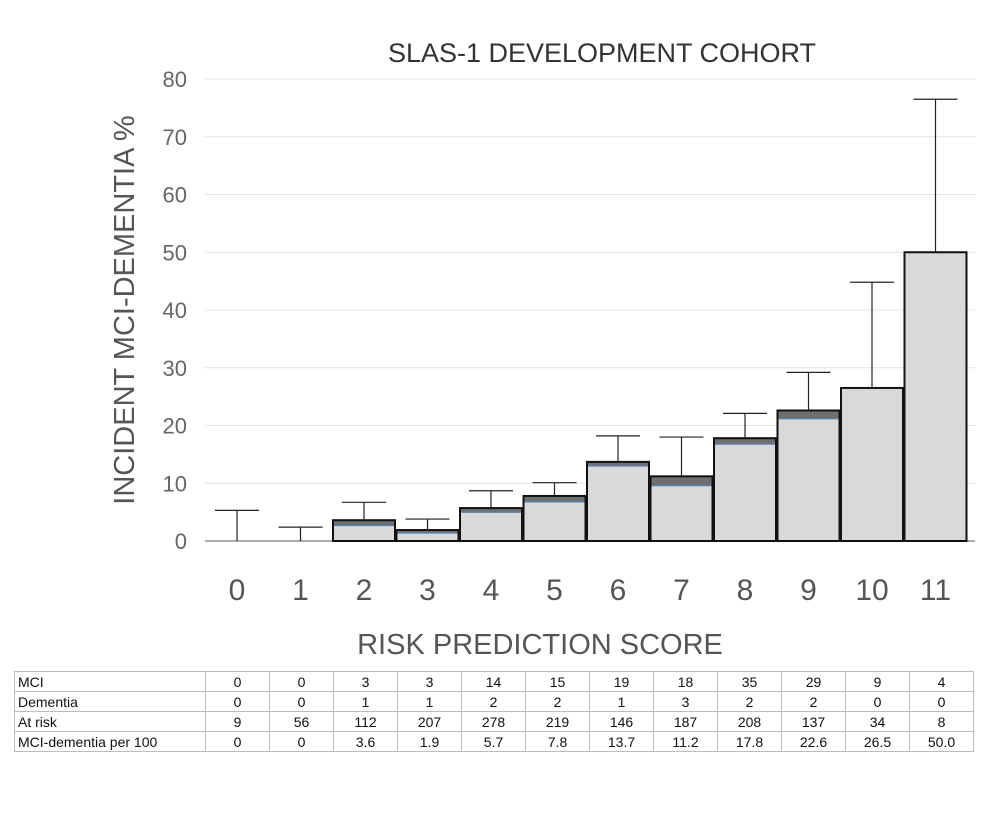 The image size is (994, 822). What do you see at coordinates (877, 721) in the screenshot?
I see `table-cell: 34` at bounding box center [877, 721].